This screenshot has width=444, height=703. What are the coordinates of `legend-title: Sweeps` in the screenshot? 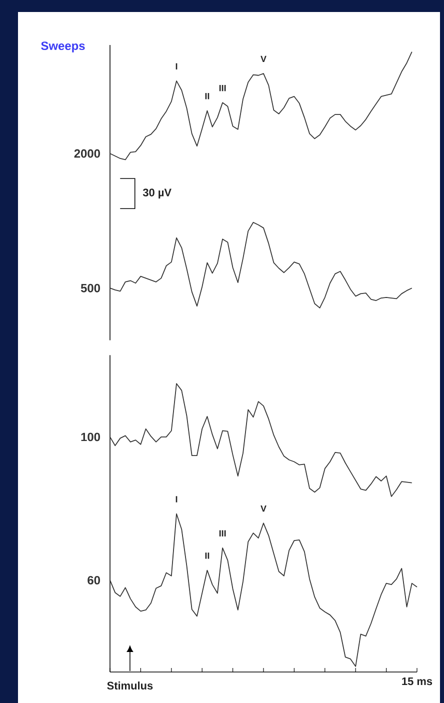 It's located at (63, 47).